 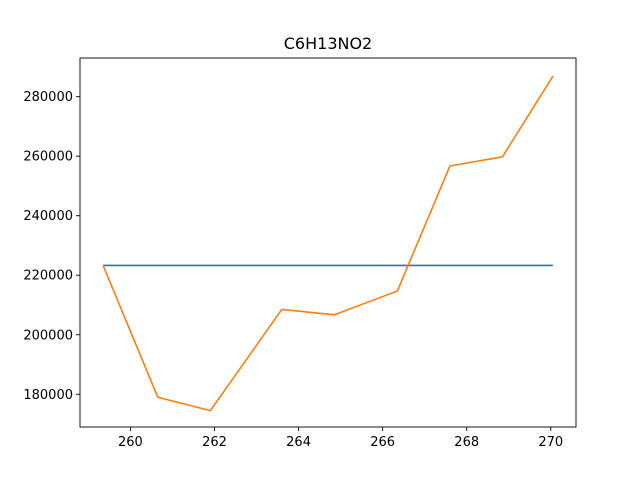 I want to click on y-tick-label: 220000, so click(x=48, y=276).